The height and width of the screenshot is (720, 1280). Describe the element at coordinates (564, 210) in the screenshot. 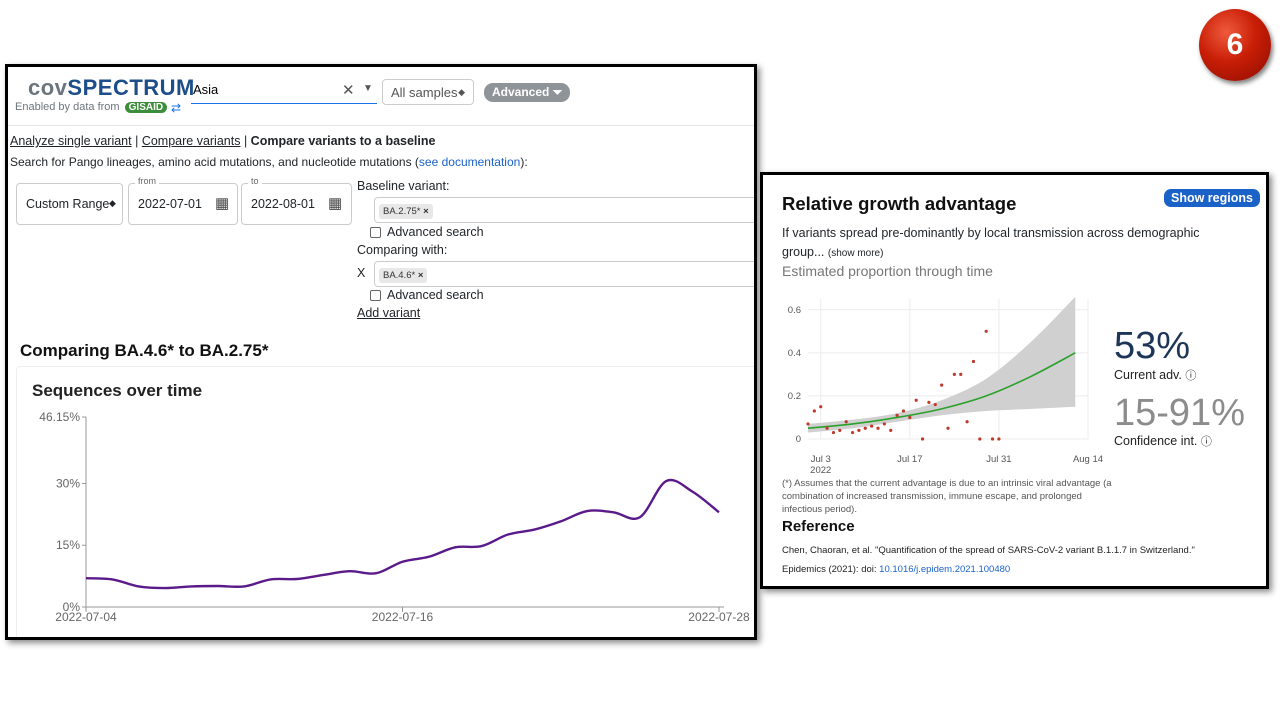

I see `baseline-variant-input: BA.2.75* ×` at that location.